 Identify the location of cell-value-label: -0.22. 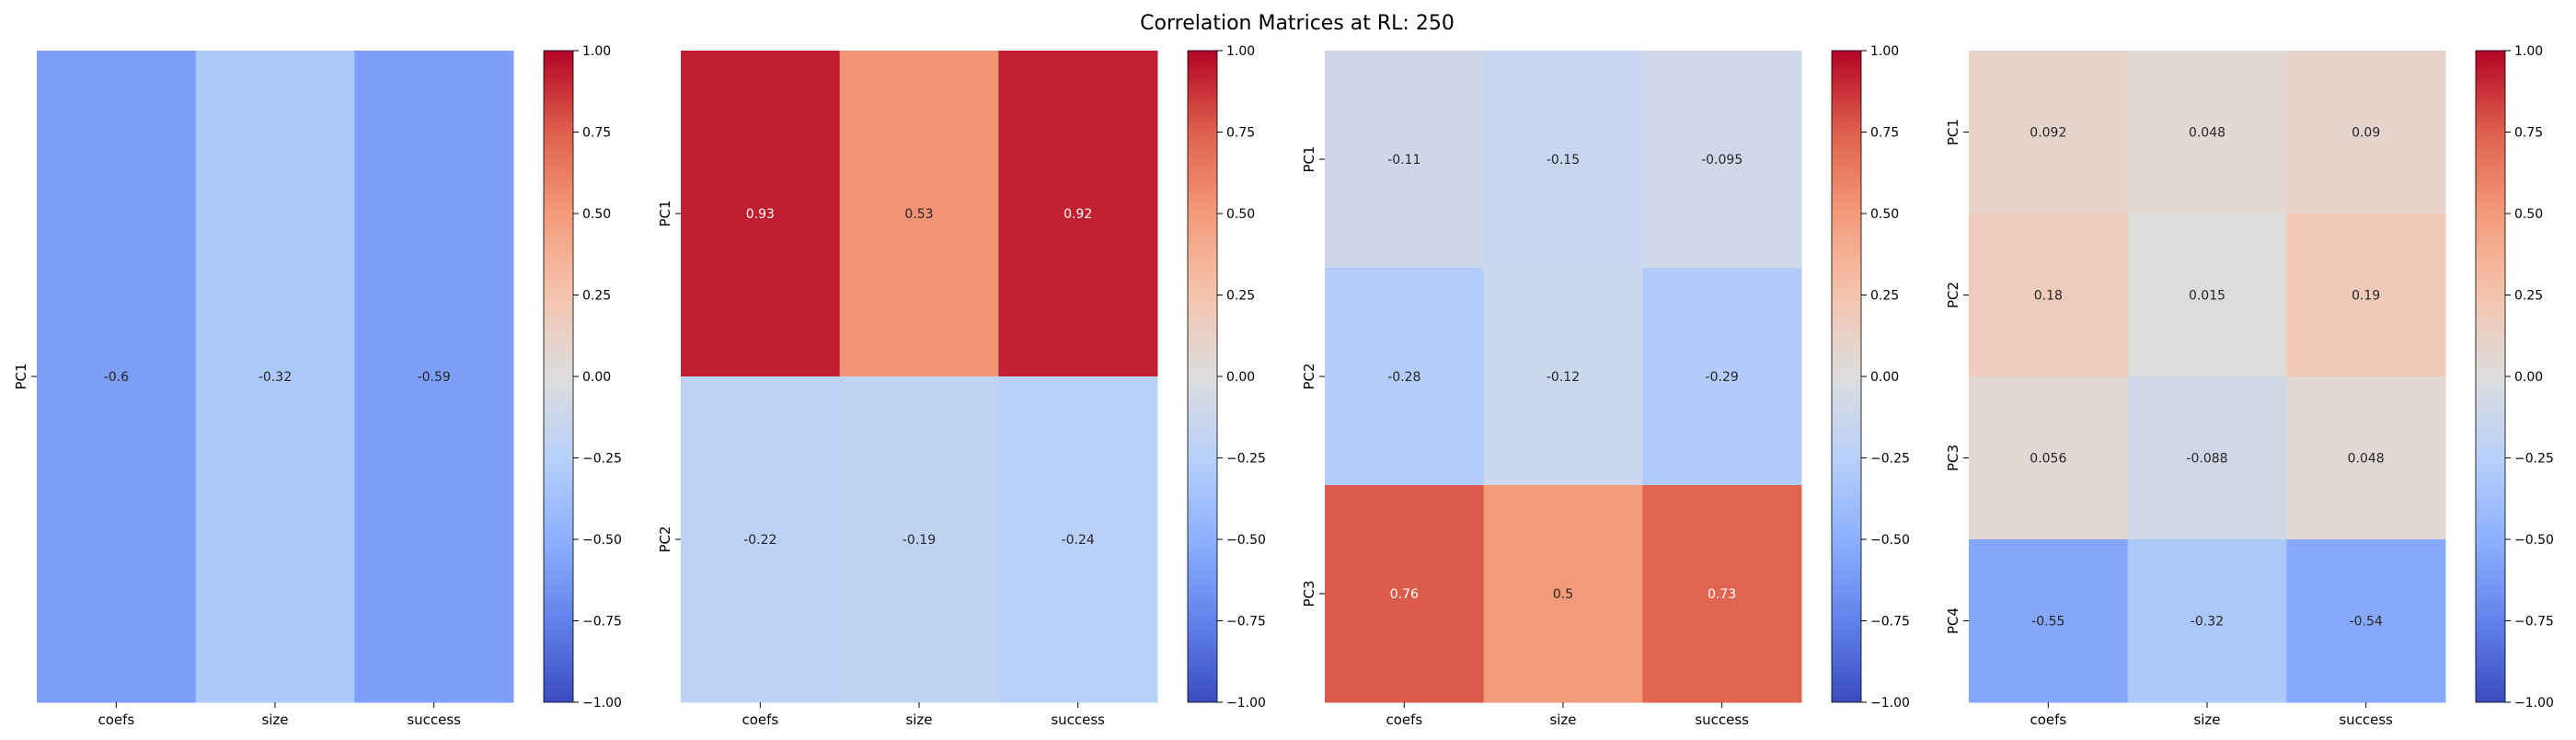
(759, 541).